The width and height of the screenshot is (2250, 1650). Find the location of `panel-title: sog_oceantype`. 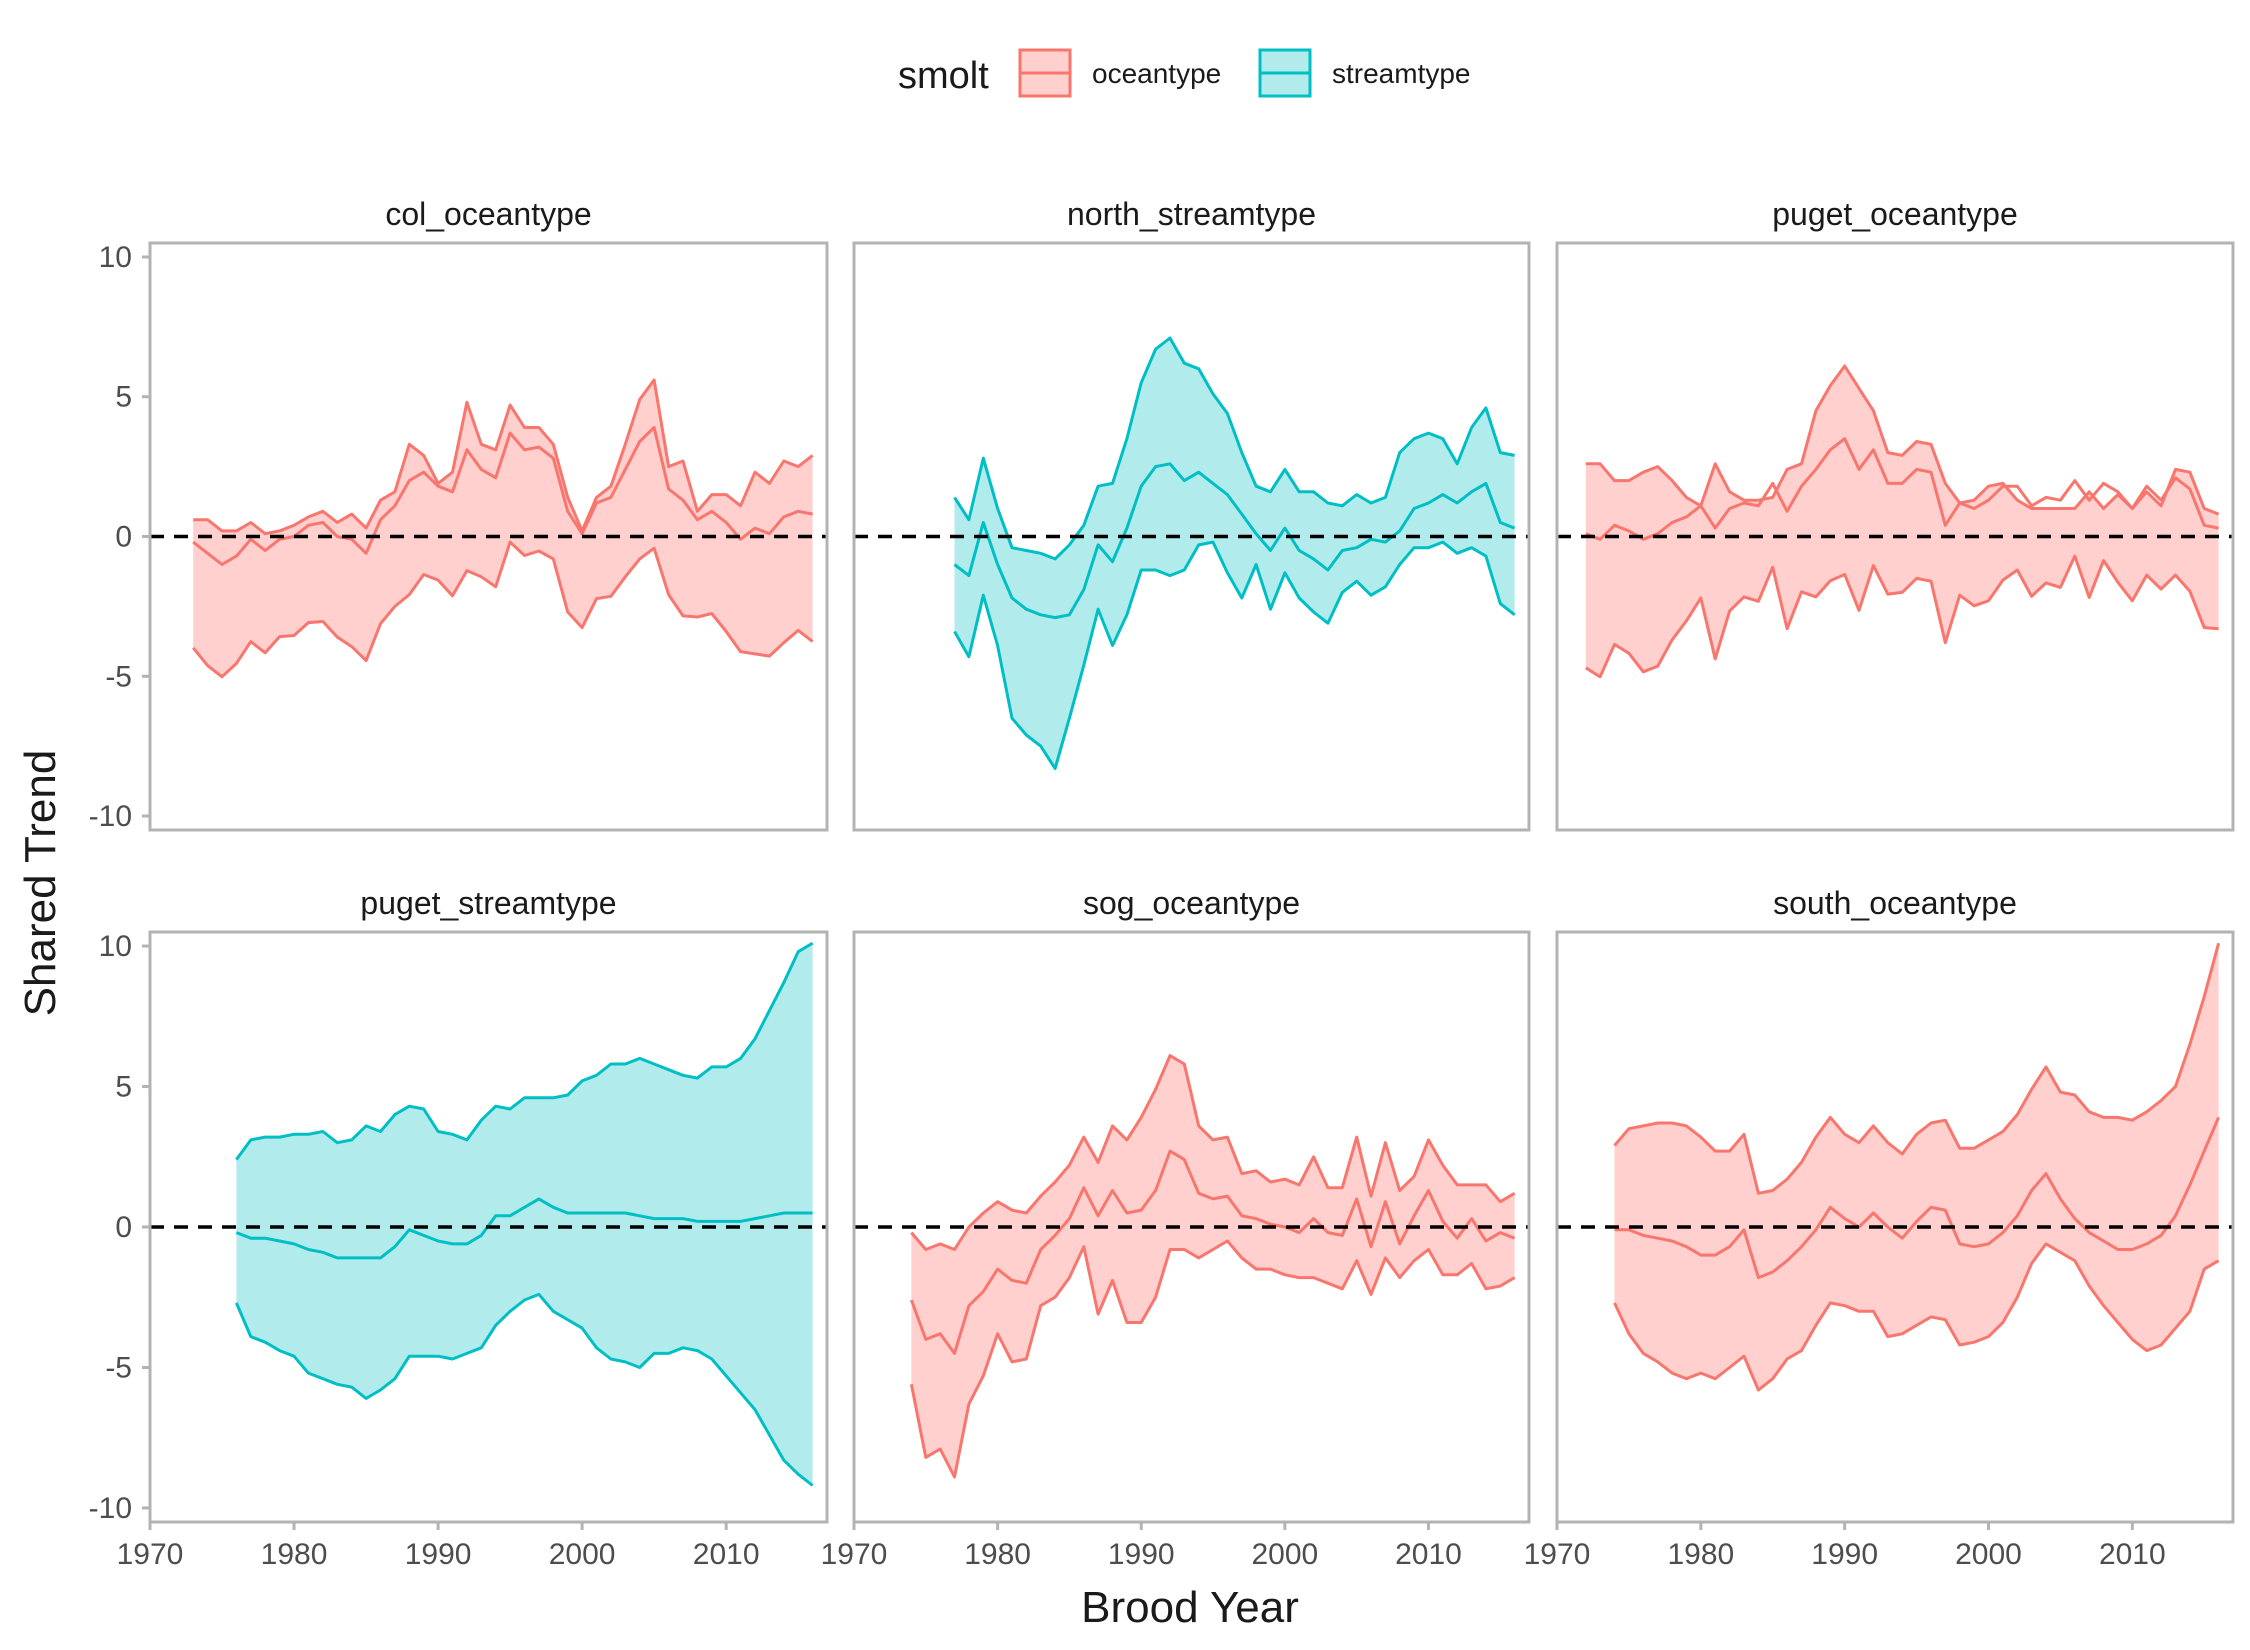

panel-title: sog_oceantype is located at coordinates (1191, 903).